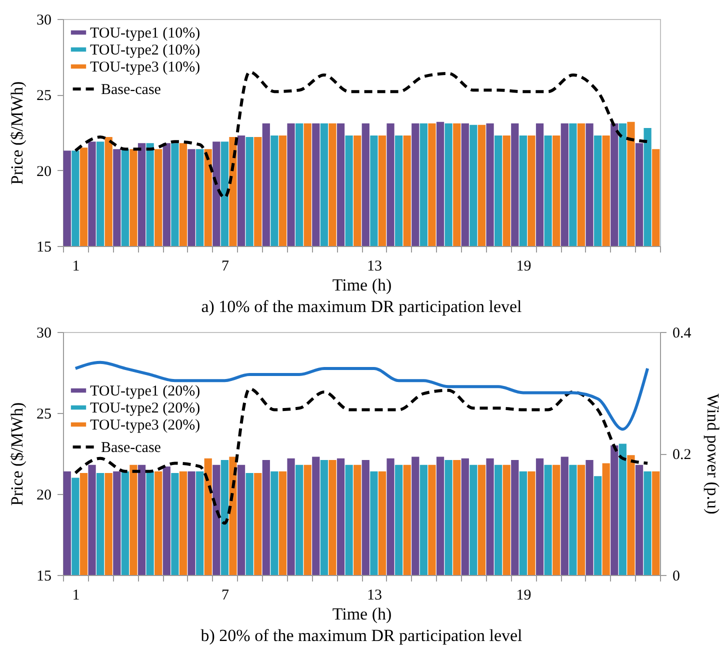  What do you see at coordinates (145, 408) in the screenshot?
I see `legend-label: TOU-type2 (20%)` at bounding box center [145, 408].